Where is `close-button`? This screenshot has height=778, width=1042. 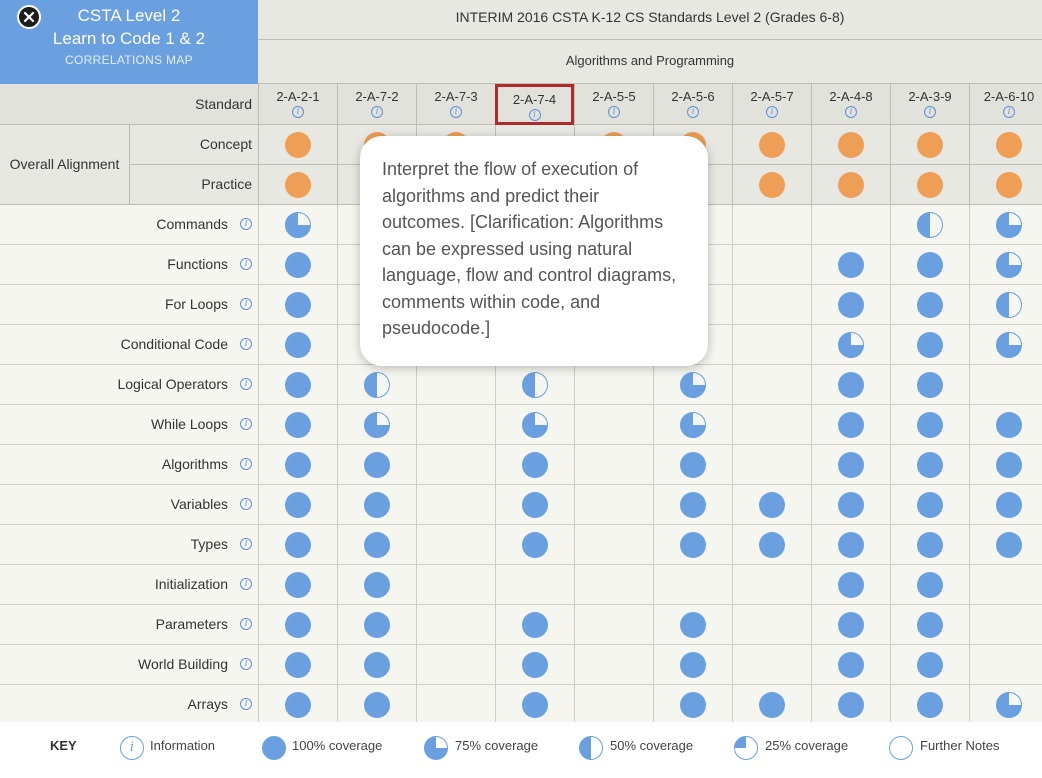 close-button is located at coordinates (29, 17).